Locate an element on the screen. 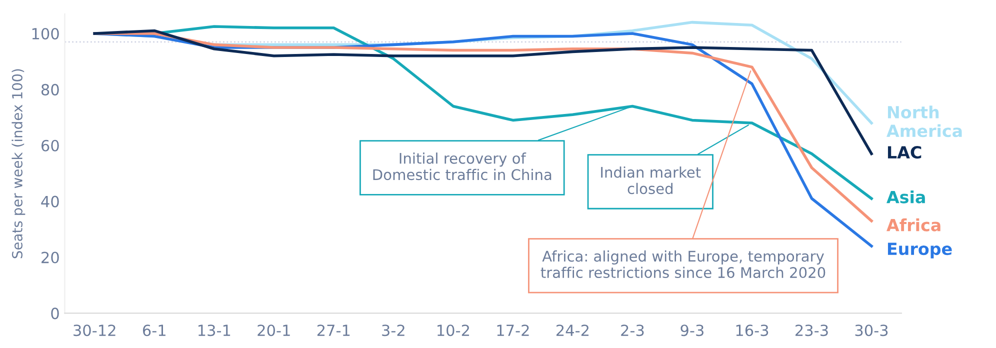 The image size is (996, 348). y-tick-label: 100 is located at coordinates (45, 34).